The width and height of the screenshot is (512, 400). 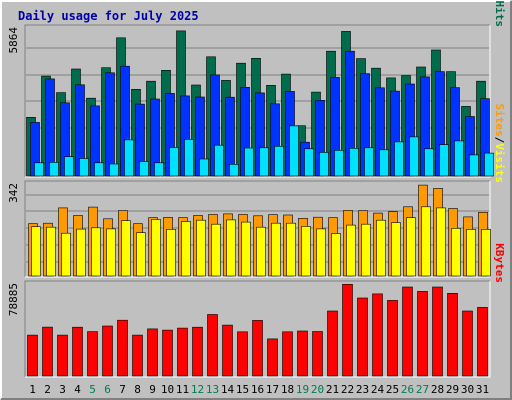 I want to click on x-label-day-15: 15, so click(x=242, y=389).